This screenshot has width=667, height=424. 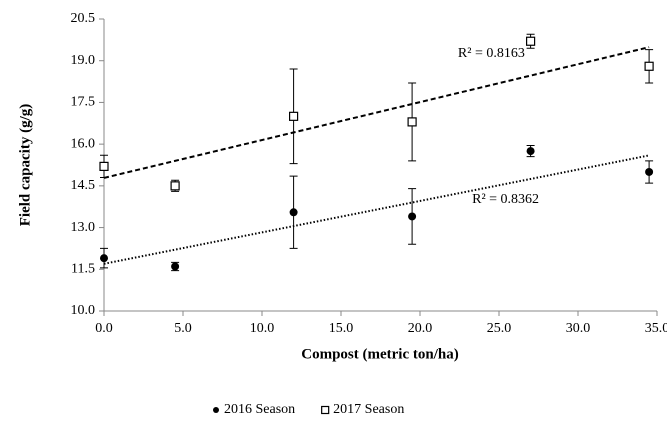 What do you see at coordinates (420, 328) in the screenshot?
I see `x-tick-label: 20.0` at bounding box center [420, 328].